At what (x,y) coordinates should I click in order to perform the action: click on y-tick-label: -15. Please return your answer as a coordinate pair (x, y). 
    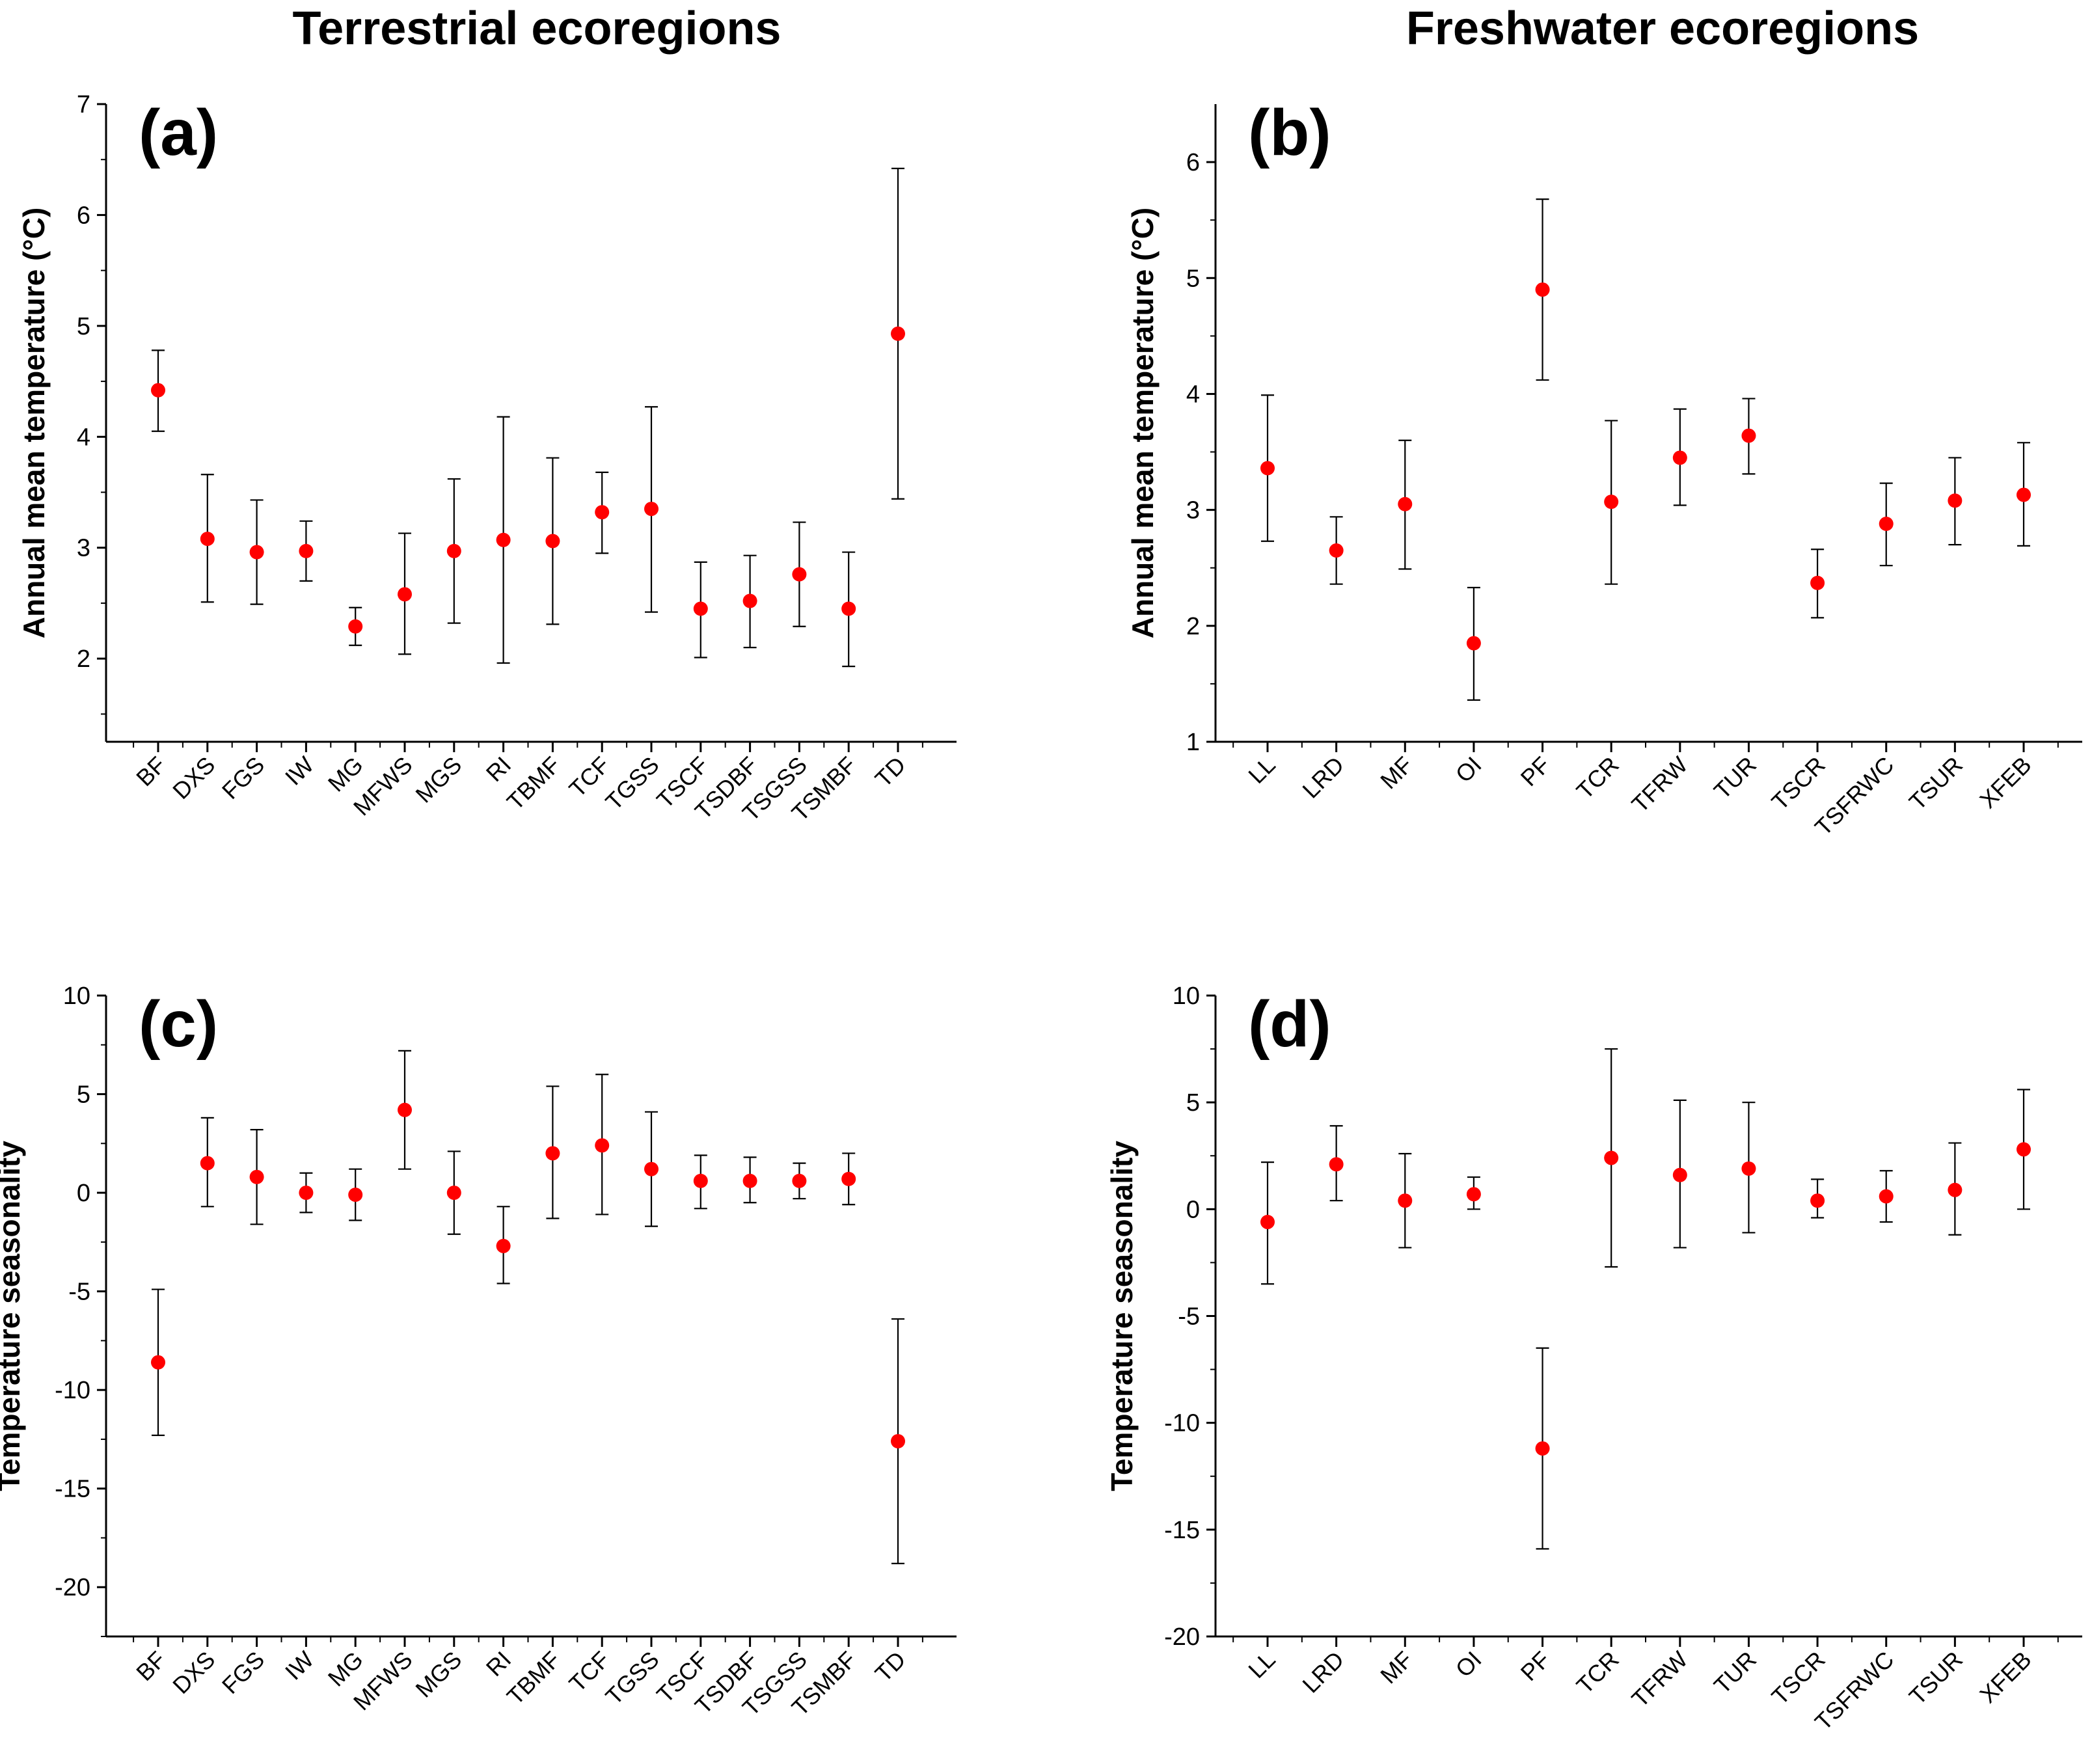
    Looking at the image, I should click on (1182, 1531).